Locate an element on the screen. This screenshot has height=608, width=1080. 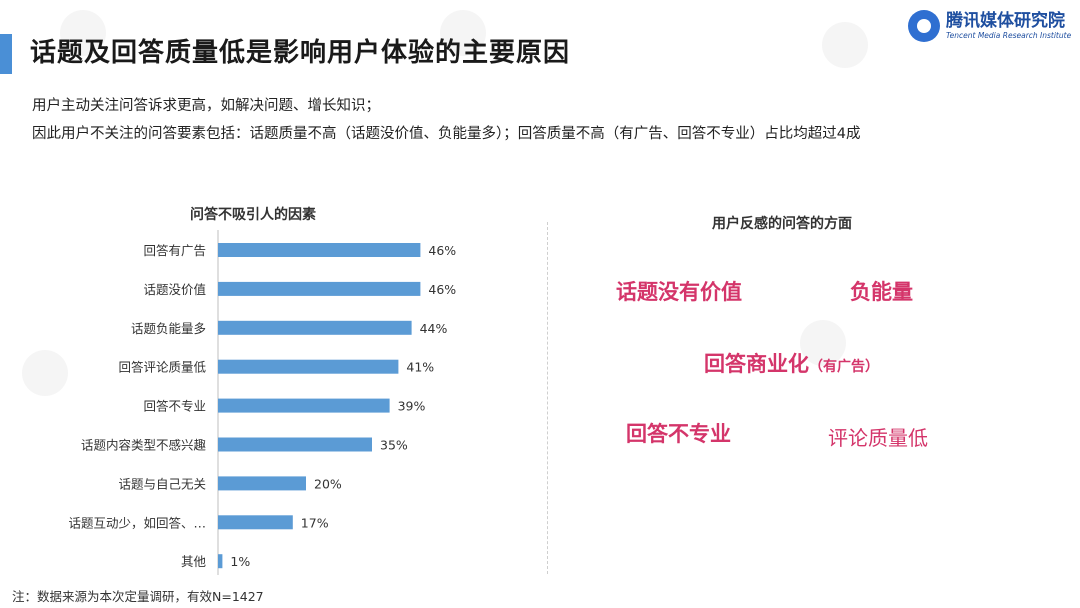
title-accent-bar is located at coordinates (6, 54).